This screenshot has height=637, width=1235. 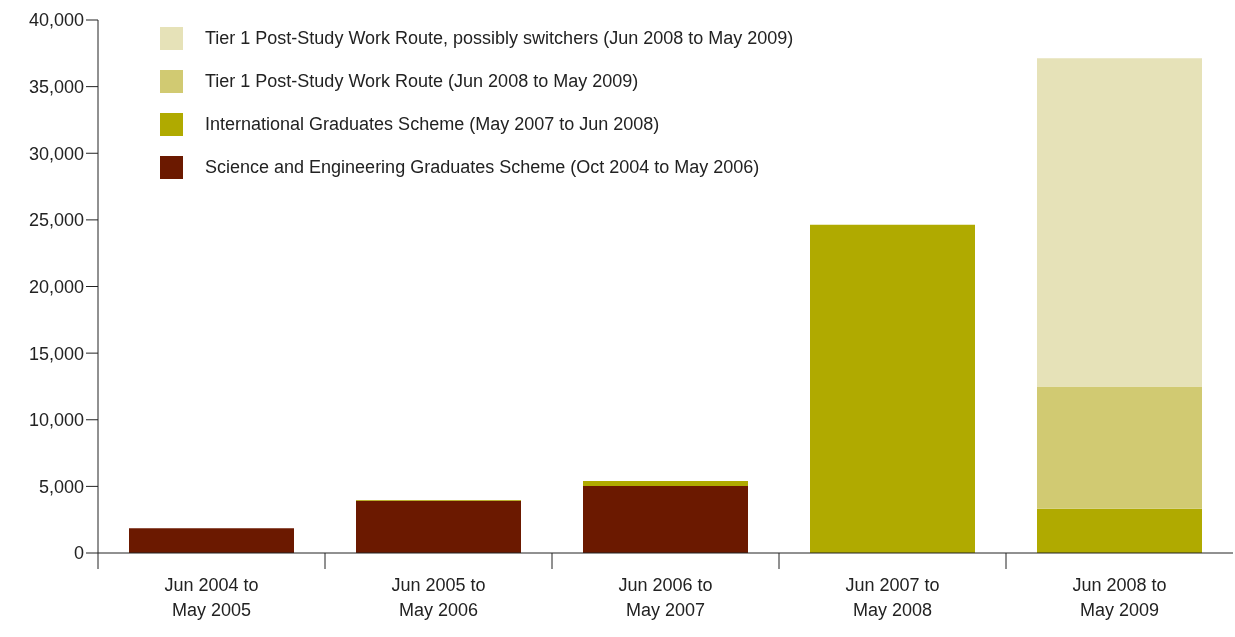 What do you see at coordinates (665, 597) in the screenshot?
I see `x-tick-label: Jun 2006 to May 2007` at bounding box center [665, 597].